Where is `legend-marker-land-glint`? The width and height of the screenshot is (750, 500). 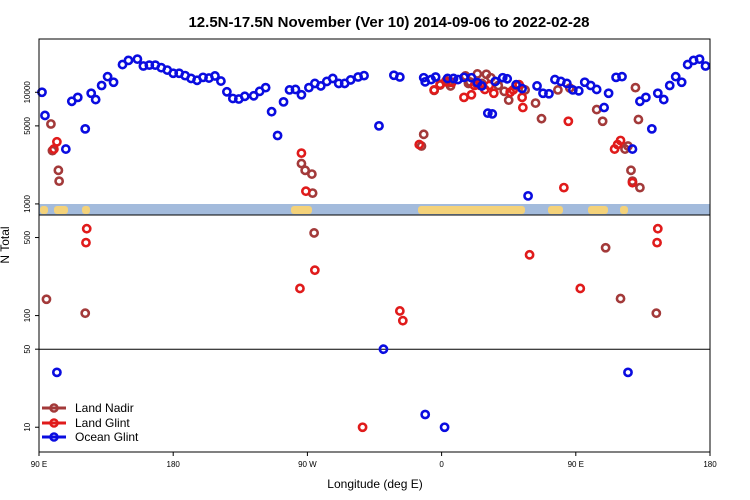 legend-marker-land-glint is located at coordinates (54, 423).